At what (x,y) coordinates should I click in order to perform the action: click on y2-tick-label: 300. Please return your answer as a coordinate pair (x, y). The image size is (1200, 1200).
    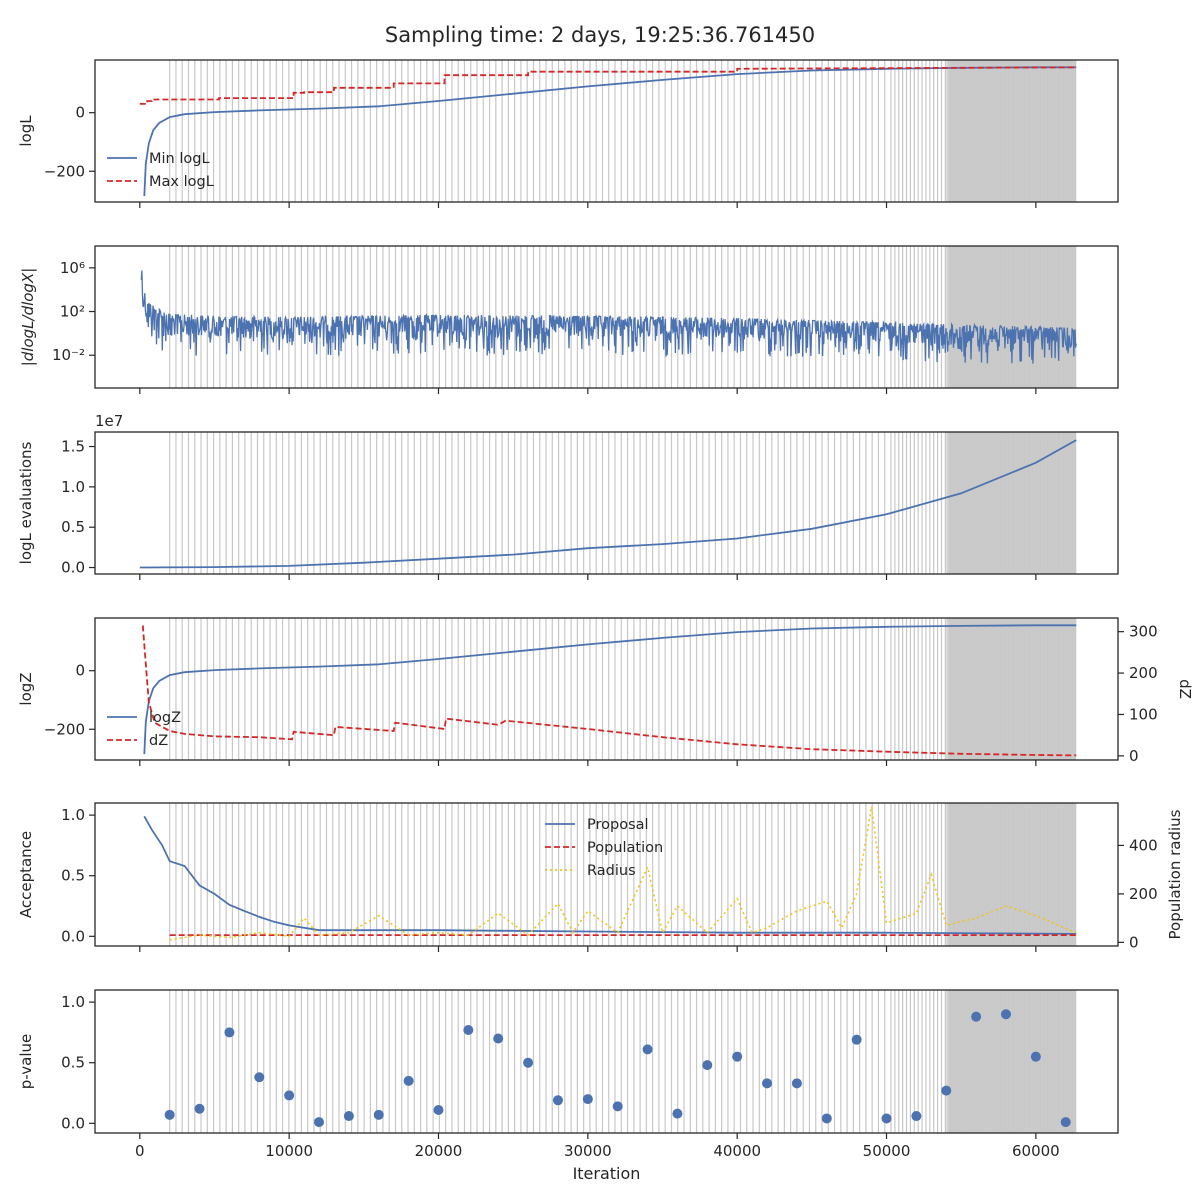
    Looking at the image, I should click on (1143, 632).